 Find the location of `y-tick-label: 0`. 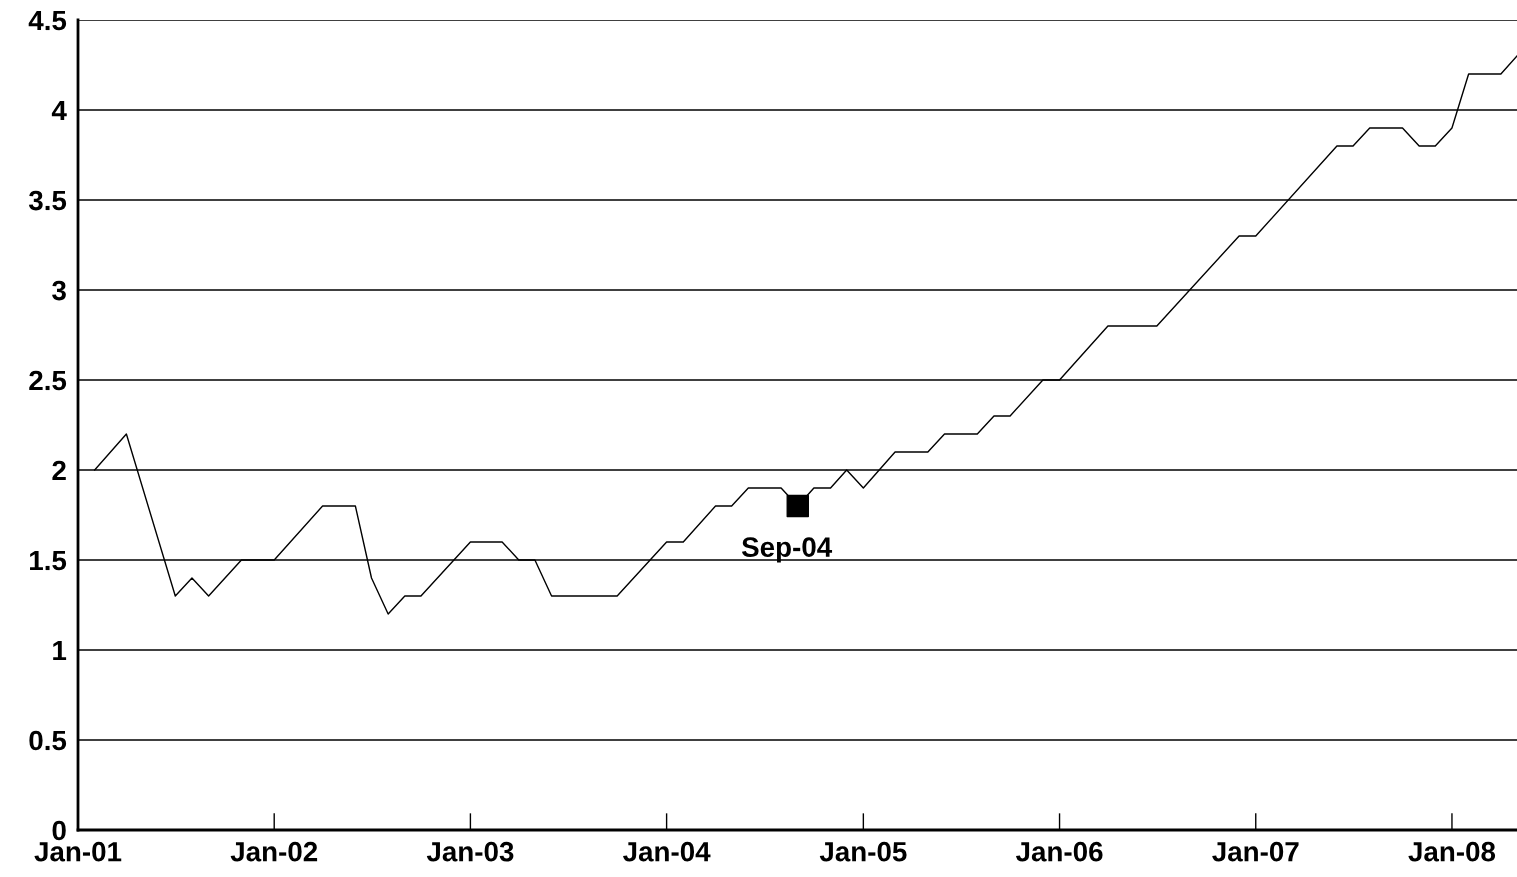

y-tick-label: 0 is located at coordinates (59, 830).